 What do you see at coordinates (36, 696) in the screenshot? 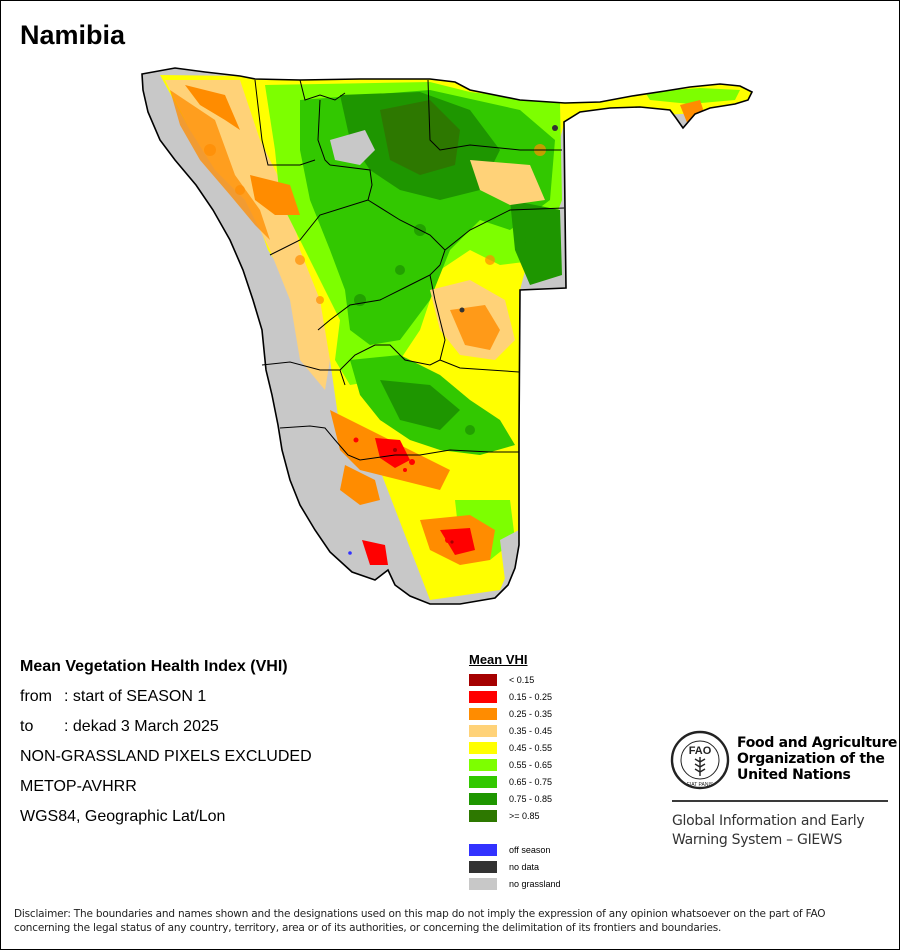
I see `from-label: from` at bounding box center [36, 696].